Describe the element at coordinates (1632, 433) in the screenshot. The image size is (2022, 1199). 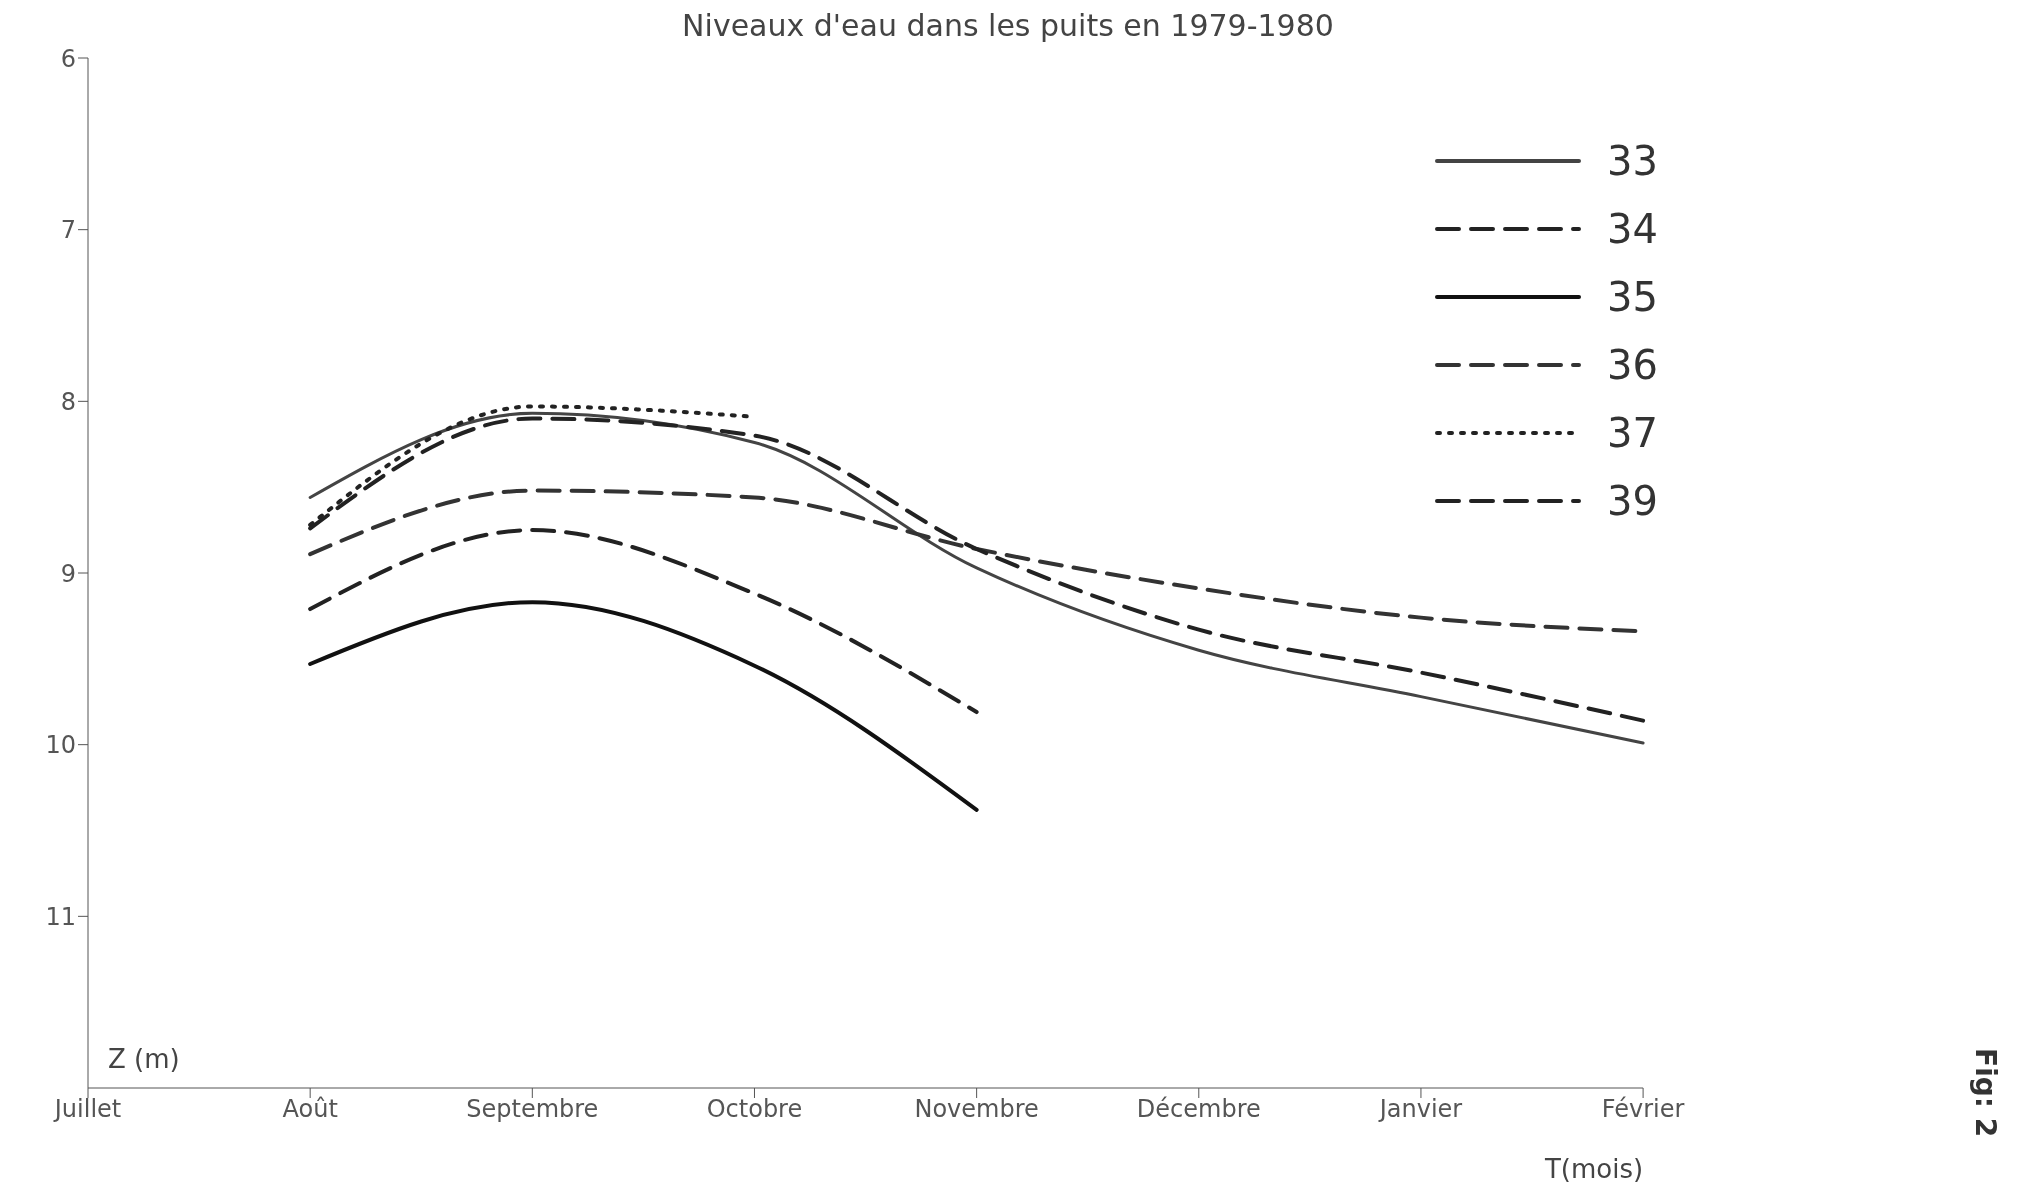
I see `legend-label: 37` at that location.